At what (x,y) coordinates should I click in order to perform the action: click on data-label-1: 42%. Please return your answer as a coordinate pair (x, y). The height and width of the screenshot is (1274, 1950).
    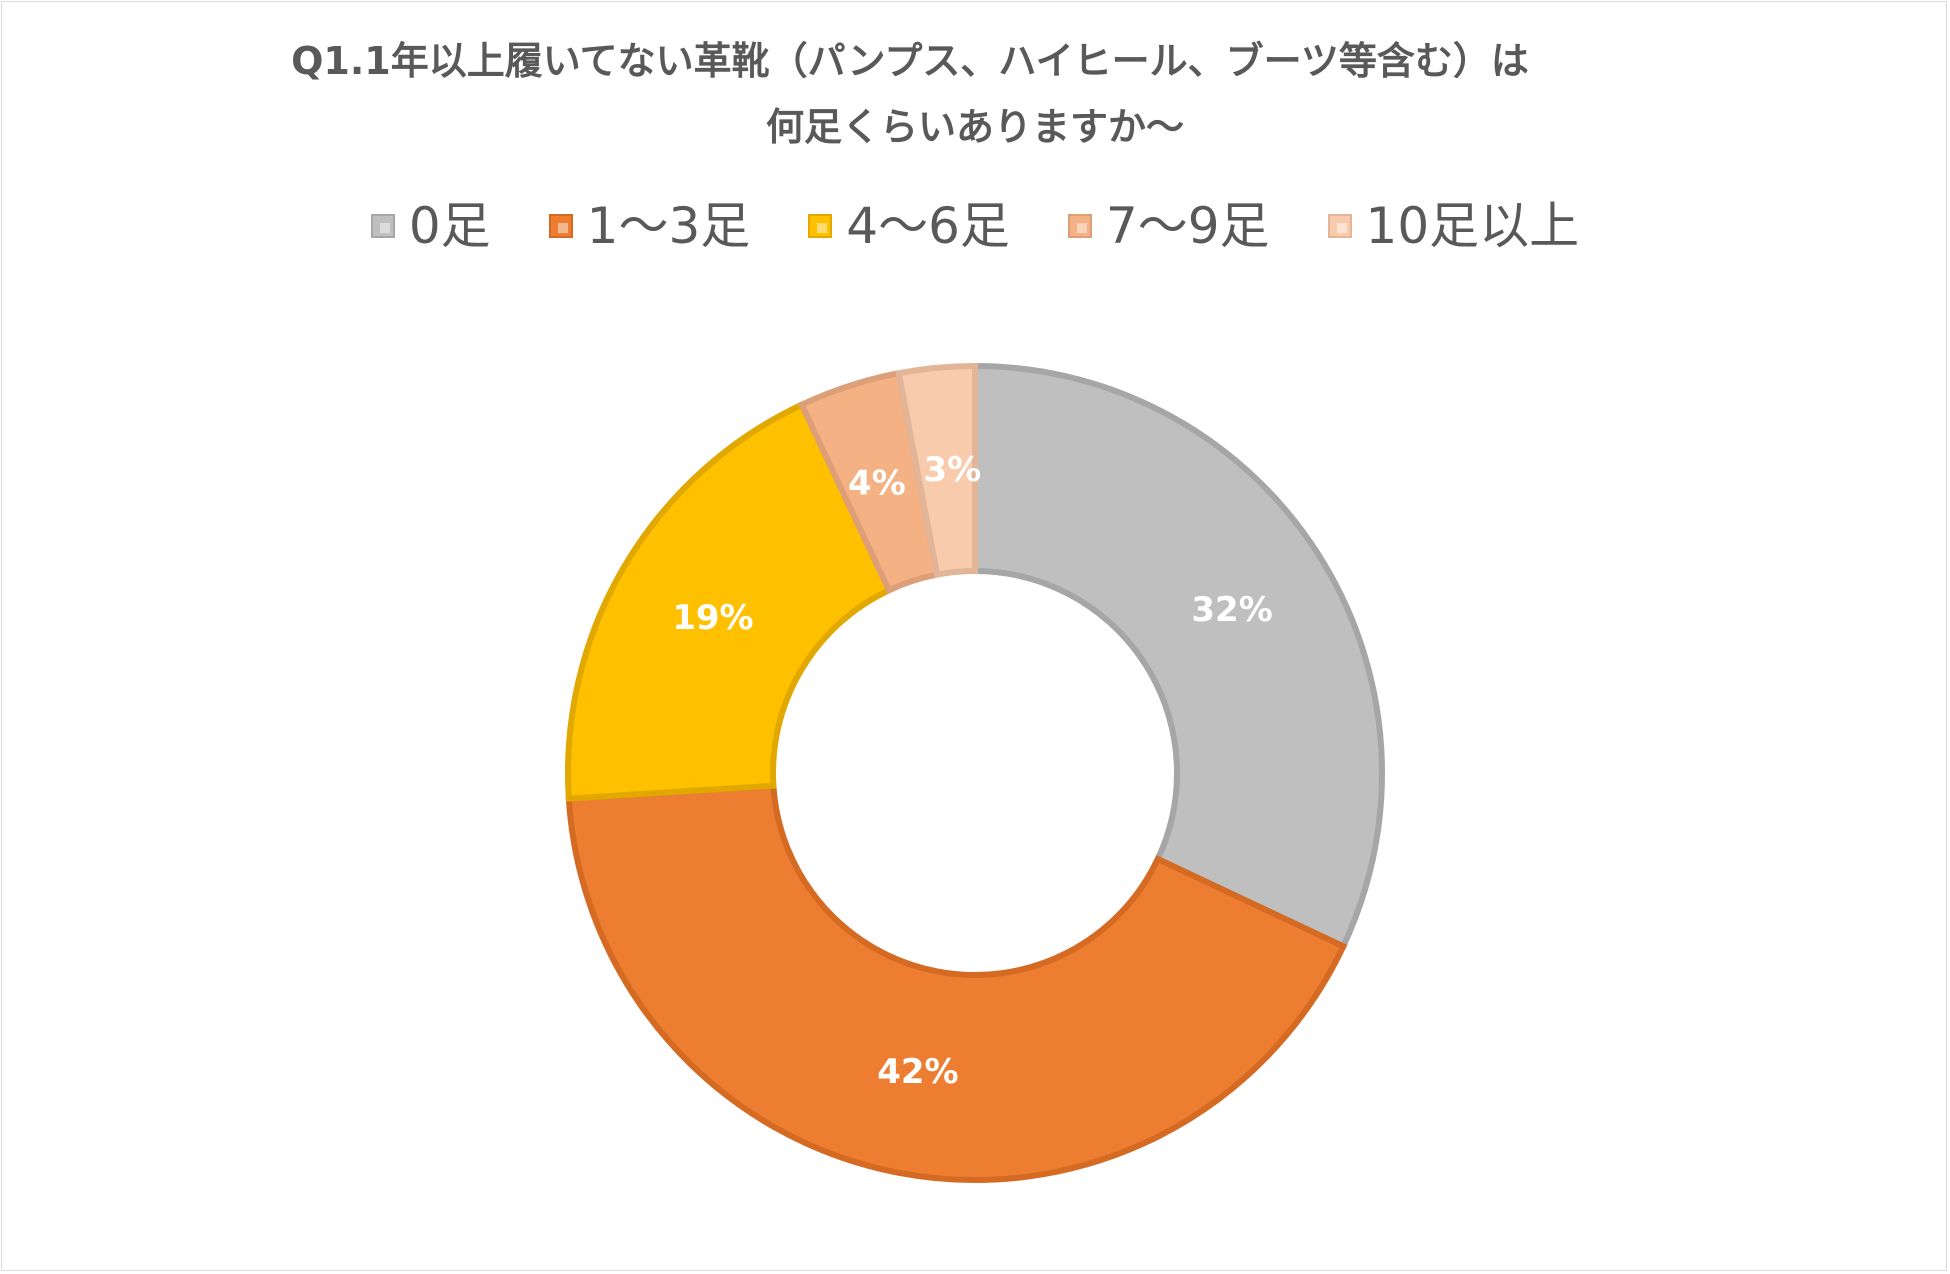
    Looking at the image, I should click on (917, 1072).